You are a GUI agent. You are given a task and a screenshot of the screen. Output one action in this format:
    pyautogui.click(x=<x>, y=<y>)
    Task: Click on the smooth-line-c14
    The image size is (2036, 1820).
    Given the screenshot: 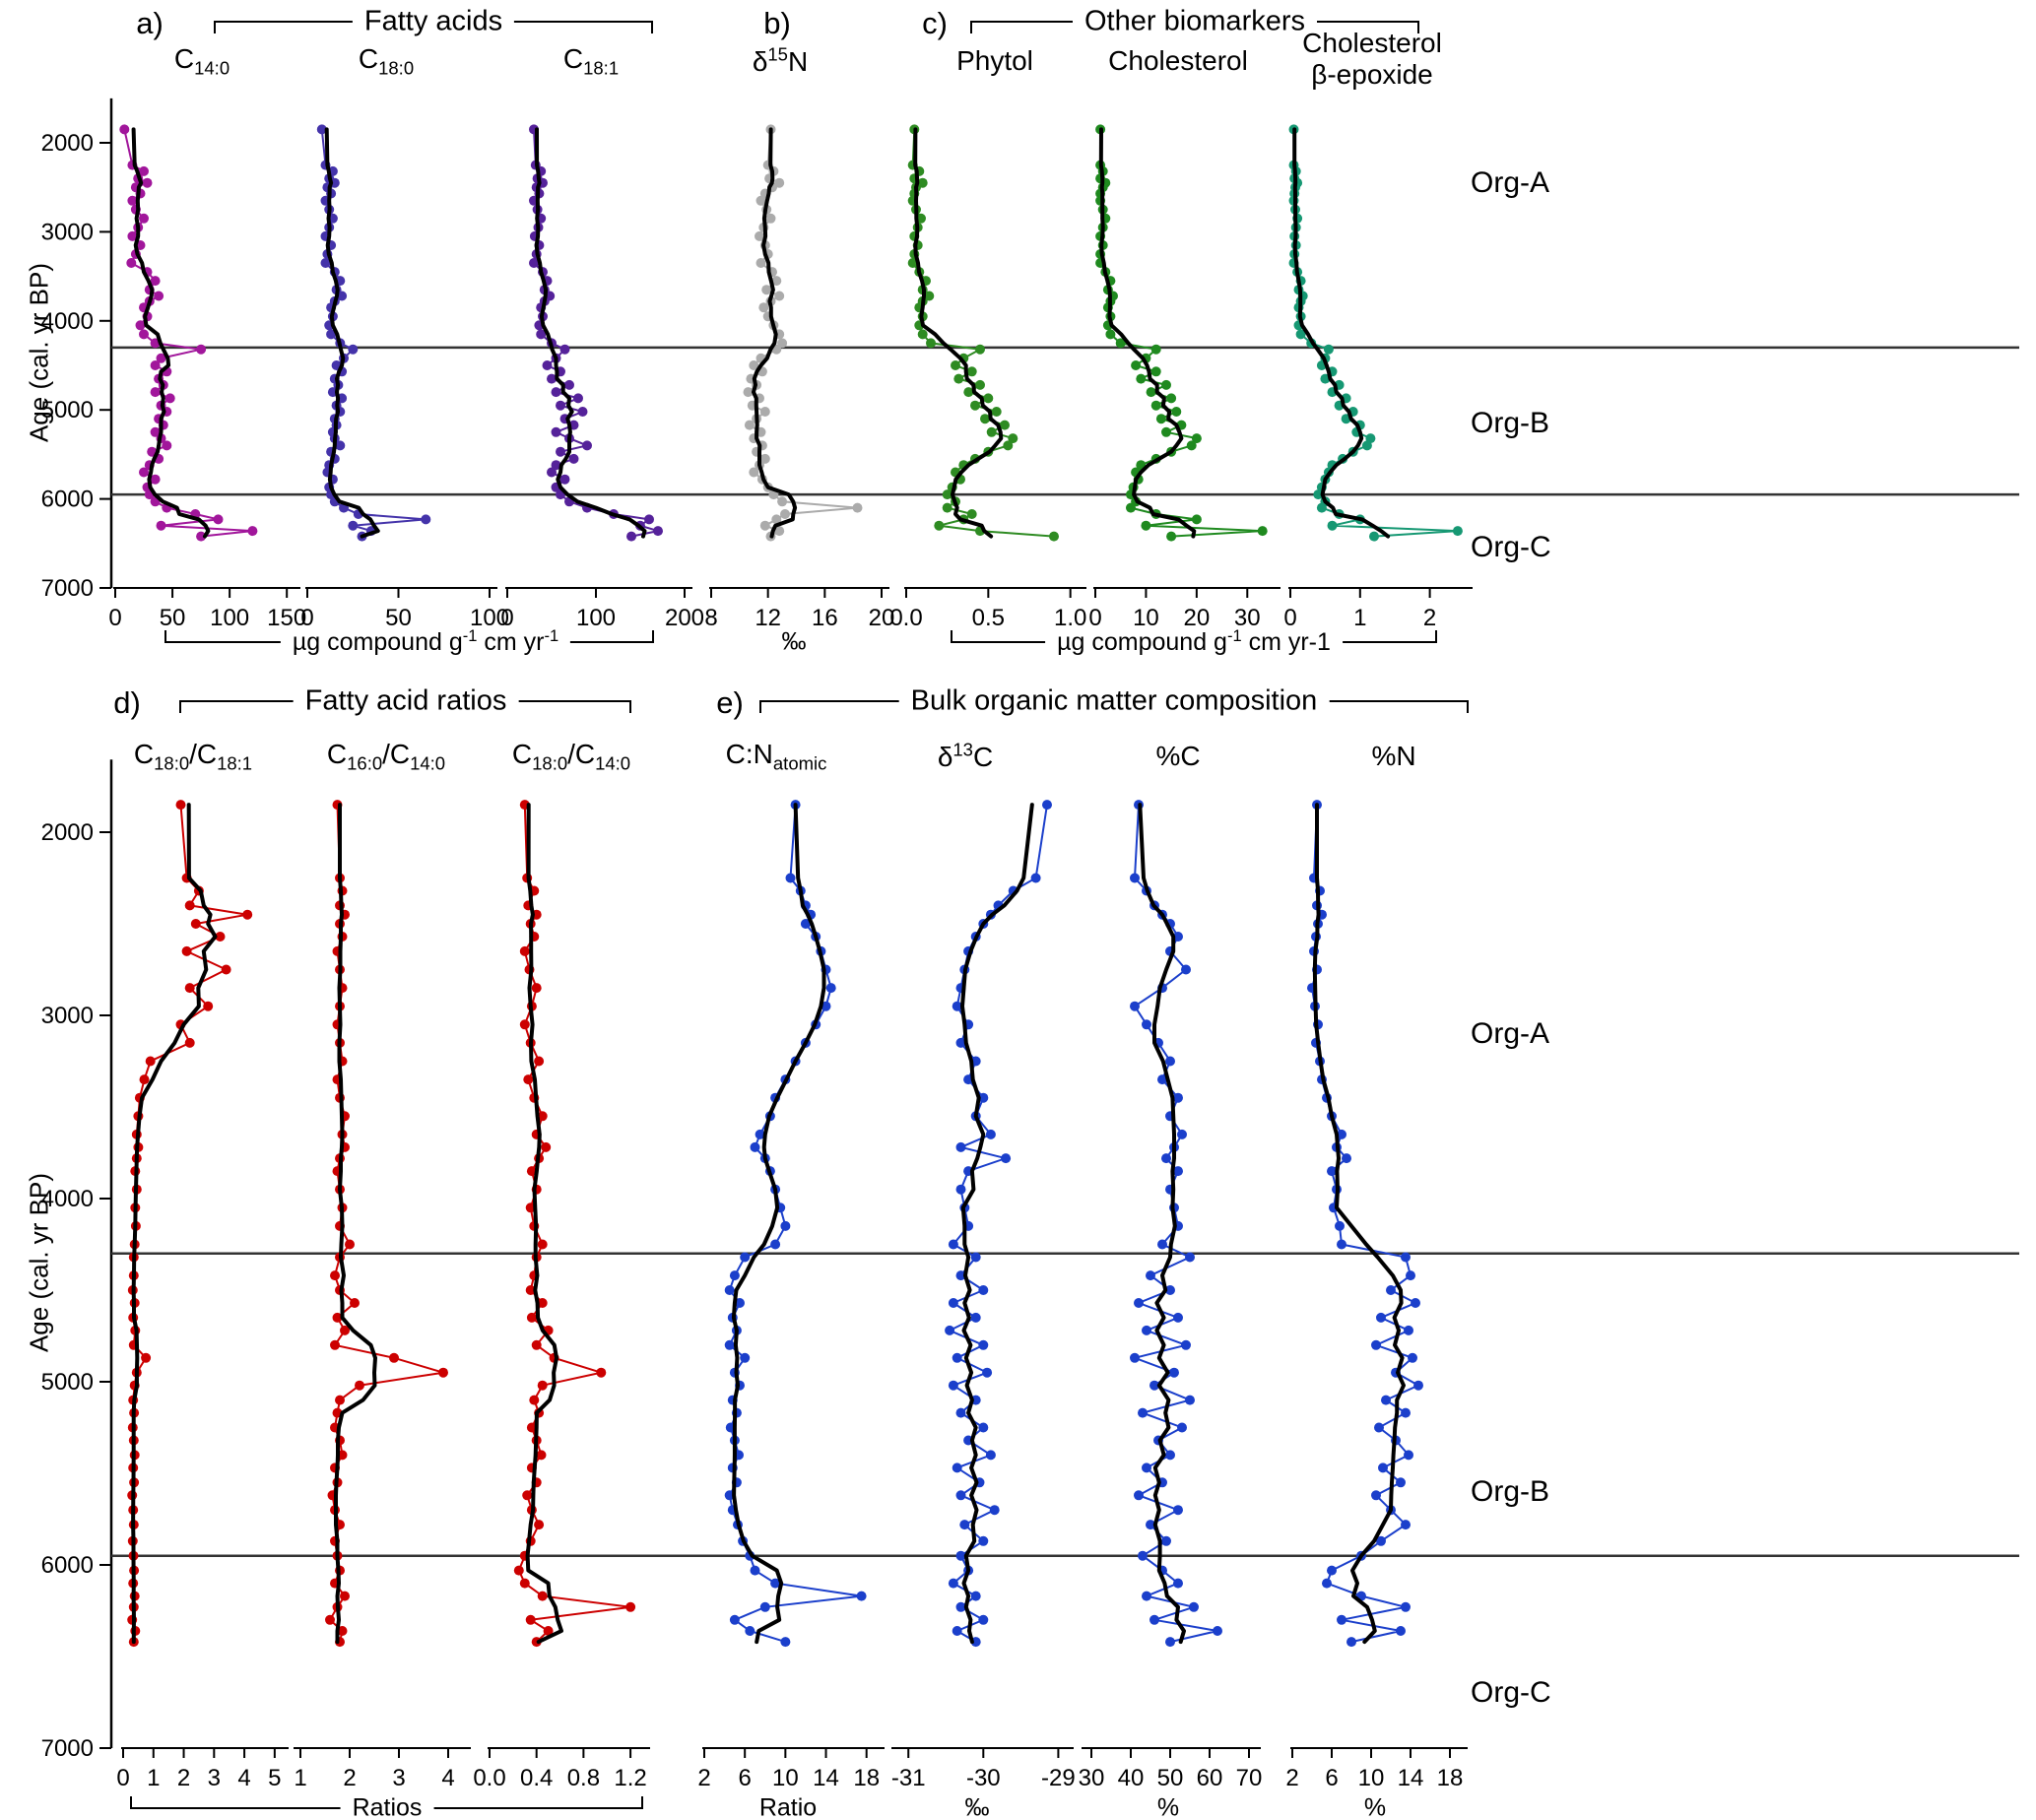 What is the action you would take?
    pyautogui.click(x=171, y=333)
    